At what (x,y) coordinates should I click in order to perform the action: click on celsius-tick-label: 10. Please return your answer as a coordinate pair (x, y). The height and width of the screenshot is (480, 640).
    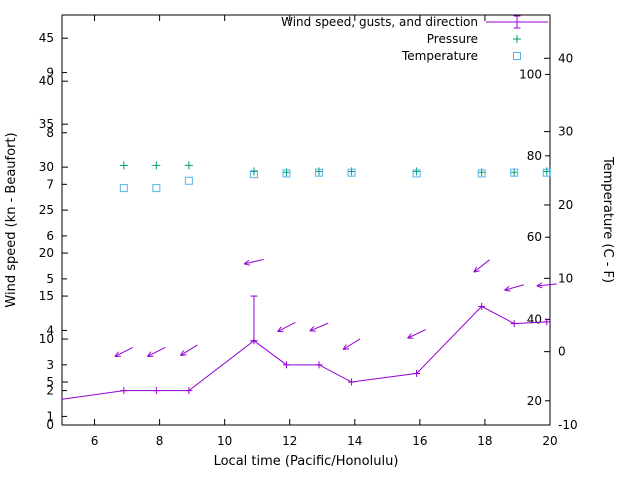
    Looking at the image, I should click on (565, 278).